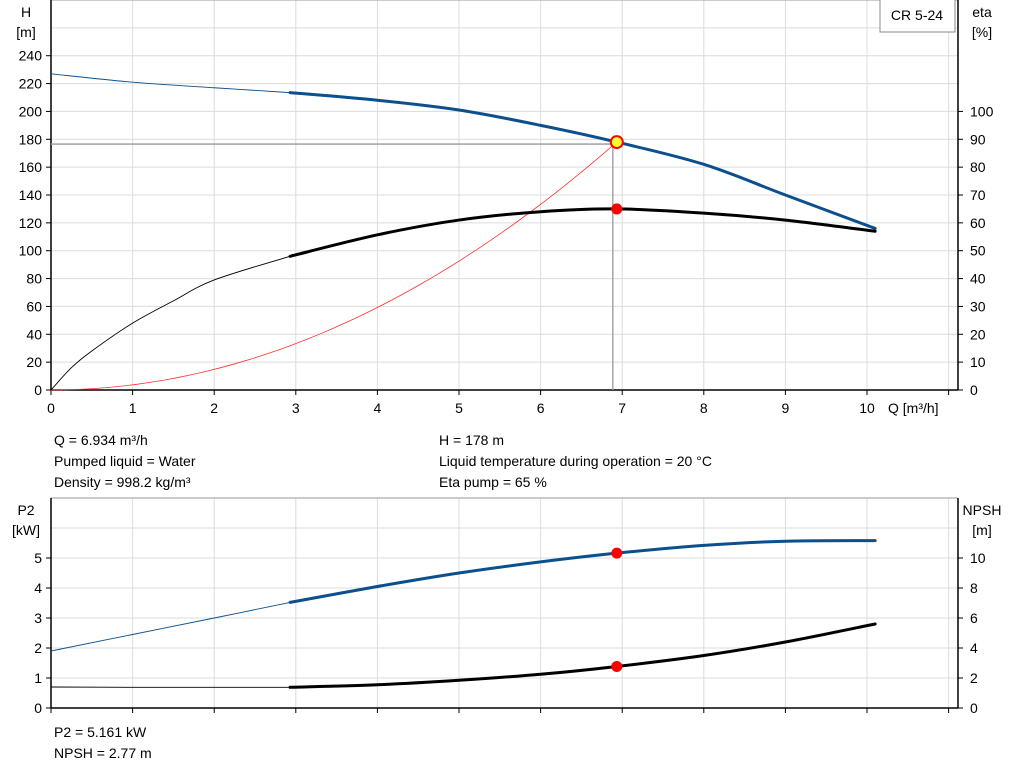 The height and width of the screenshot is (781, 1024). Describe the element at coordinates (170, 626) in the screenshot. I see `p2-curve-thin` at that location.